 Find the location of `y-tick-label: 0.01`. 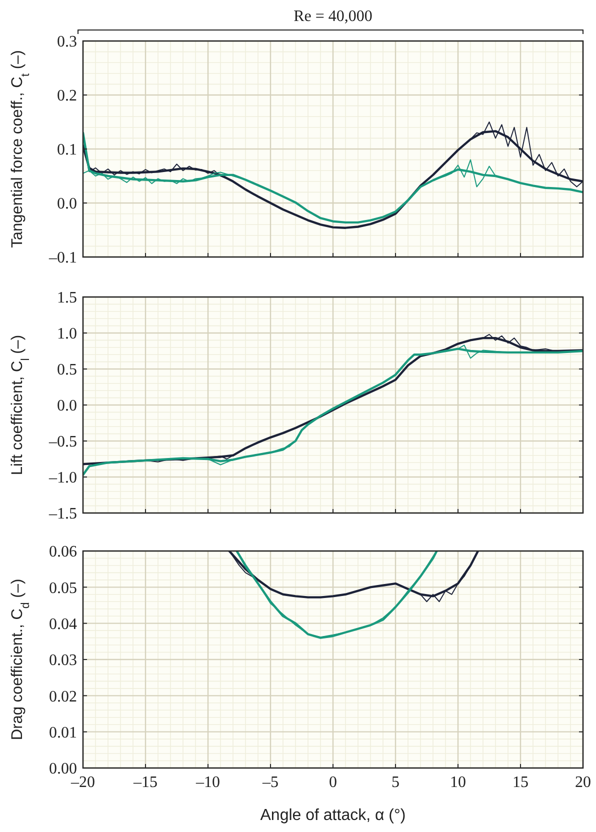

y-tick-label: 0.01 is located at coordinates (63, 733).